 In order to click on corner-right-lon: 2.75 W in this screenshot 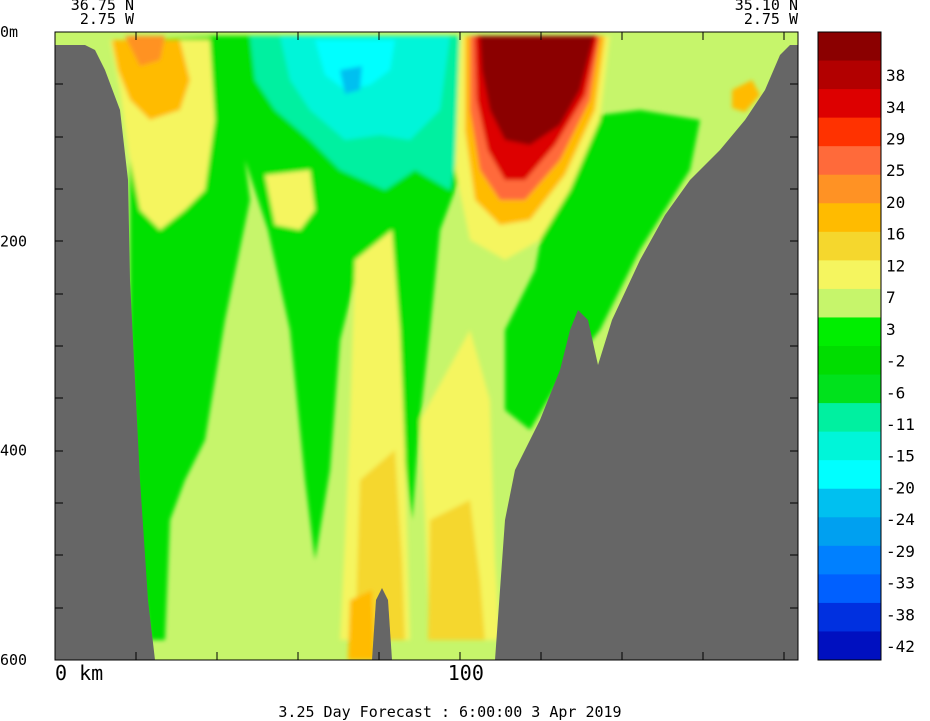, I will do `click(771, 19)`.